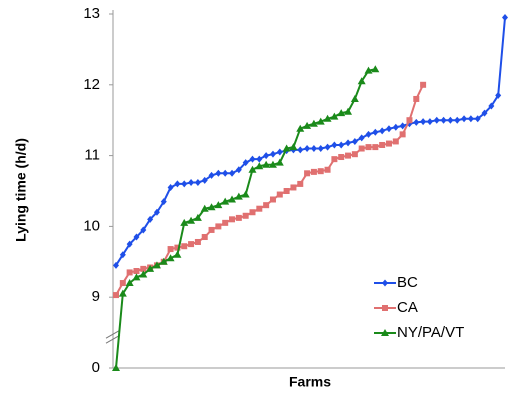 The height and width of the screenshot is (394, 508). What do you see at coordinates (430, 332) in the screenshot?
I see `legend-label: NY/PA/VT` at bounding box center [430, 332].